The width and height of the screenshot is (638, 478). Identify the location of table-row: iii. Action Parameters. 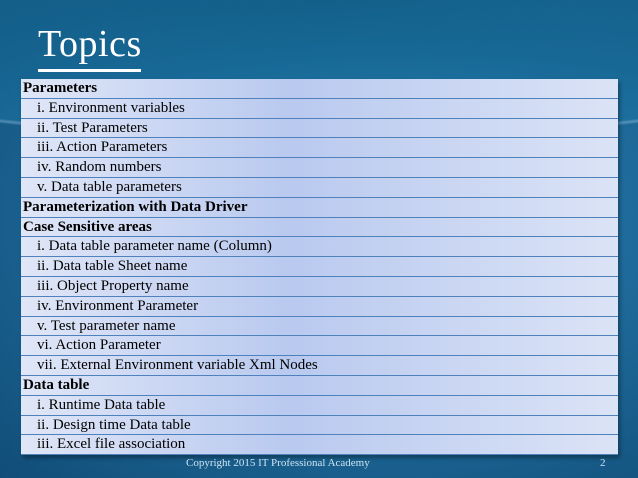
(319, 148).